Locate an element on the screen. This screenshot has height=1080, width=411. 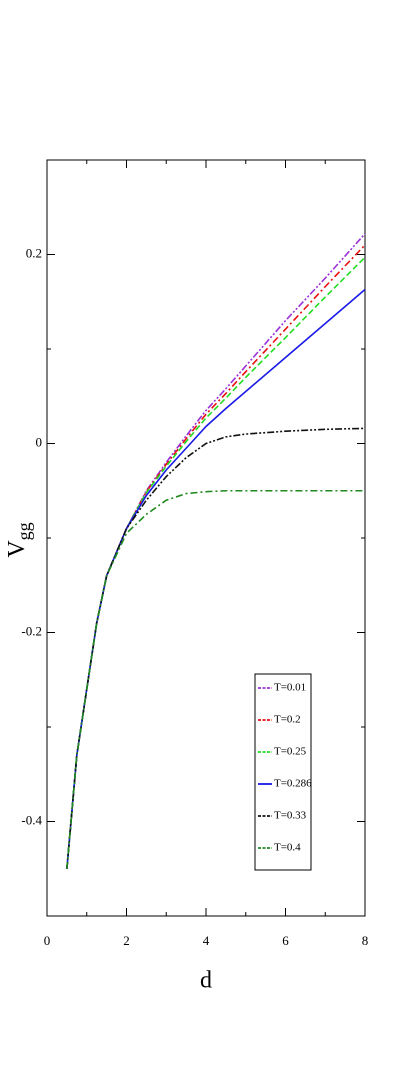
legend-label: T=0.4 is located at coordinates (287, 848).